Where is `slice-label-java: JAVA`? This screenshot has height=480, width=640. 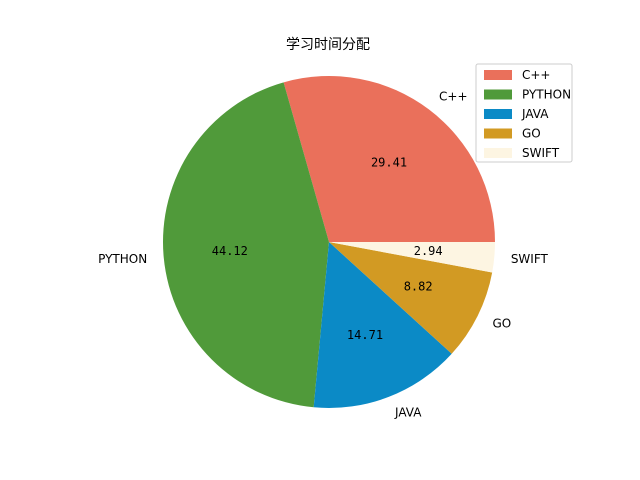 slice-label-java: JAVA is located at coordinates (408, 412).